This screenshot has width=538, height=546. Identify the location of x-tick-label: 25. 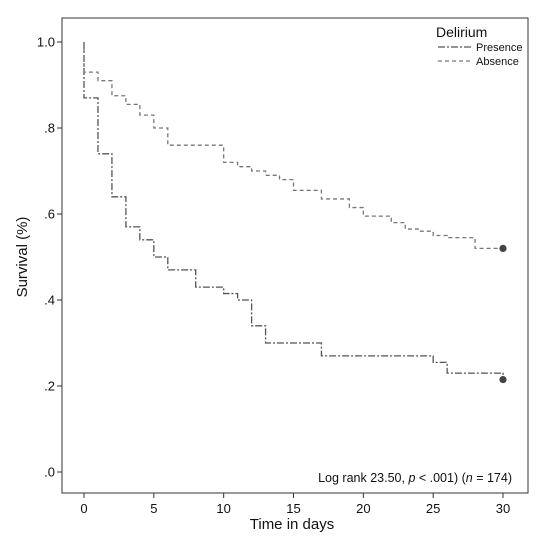
(433, 508).